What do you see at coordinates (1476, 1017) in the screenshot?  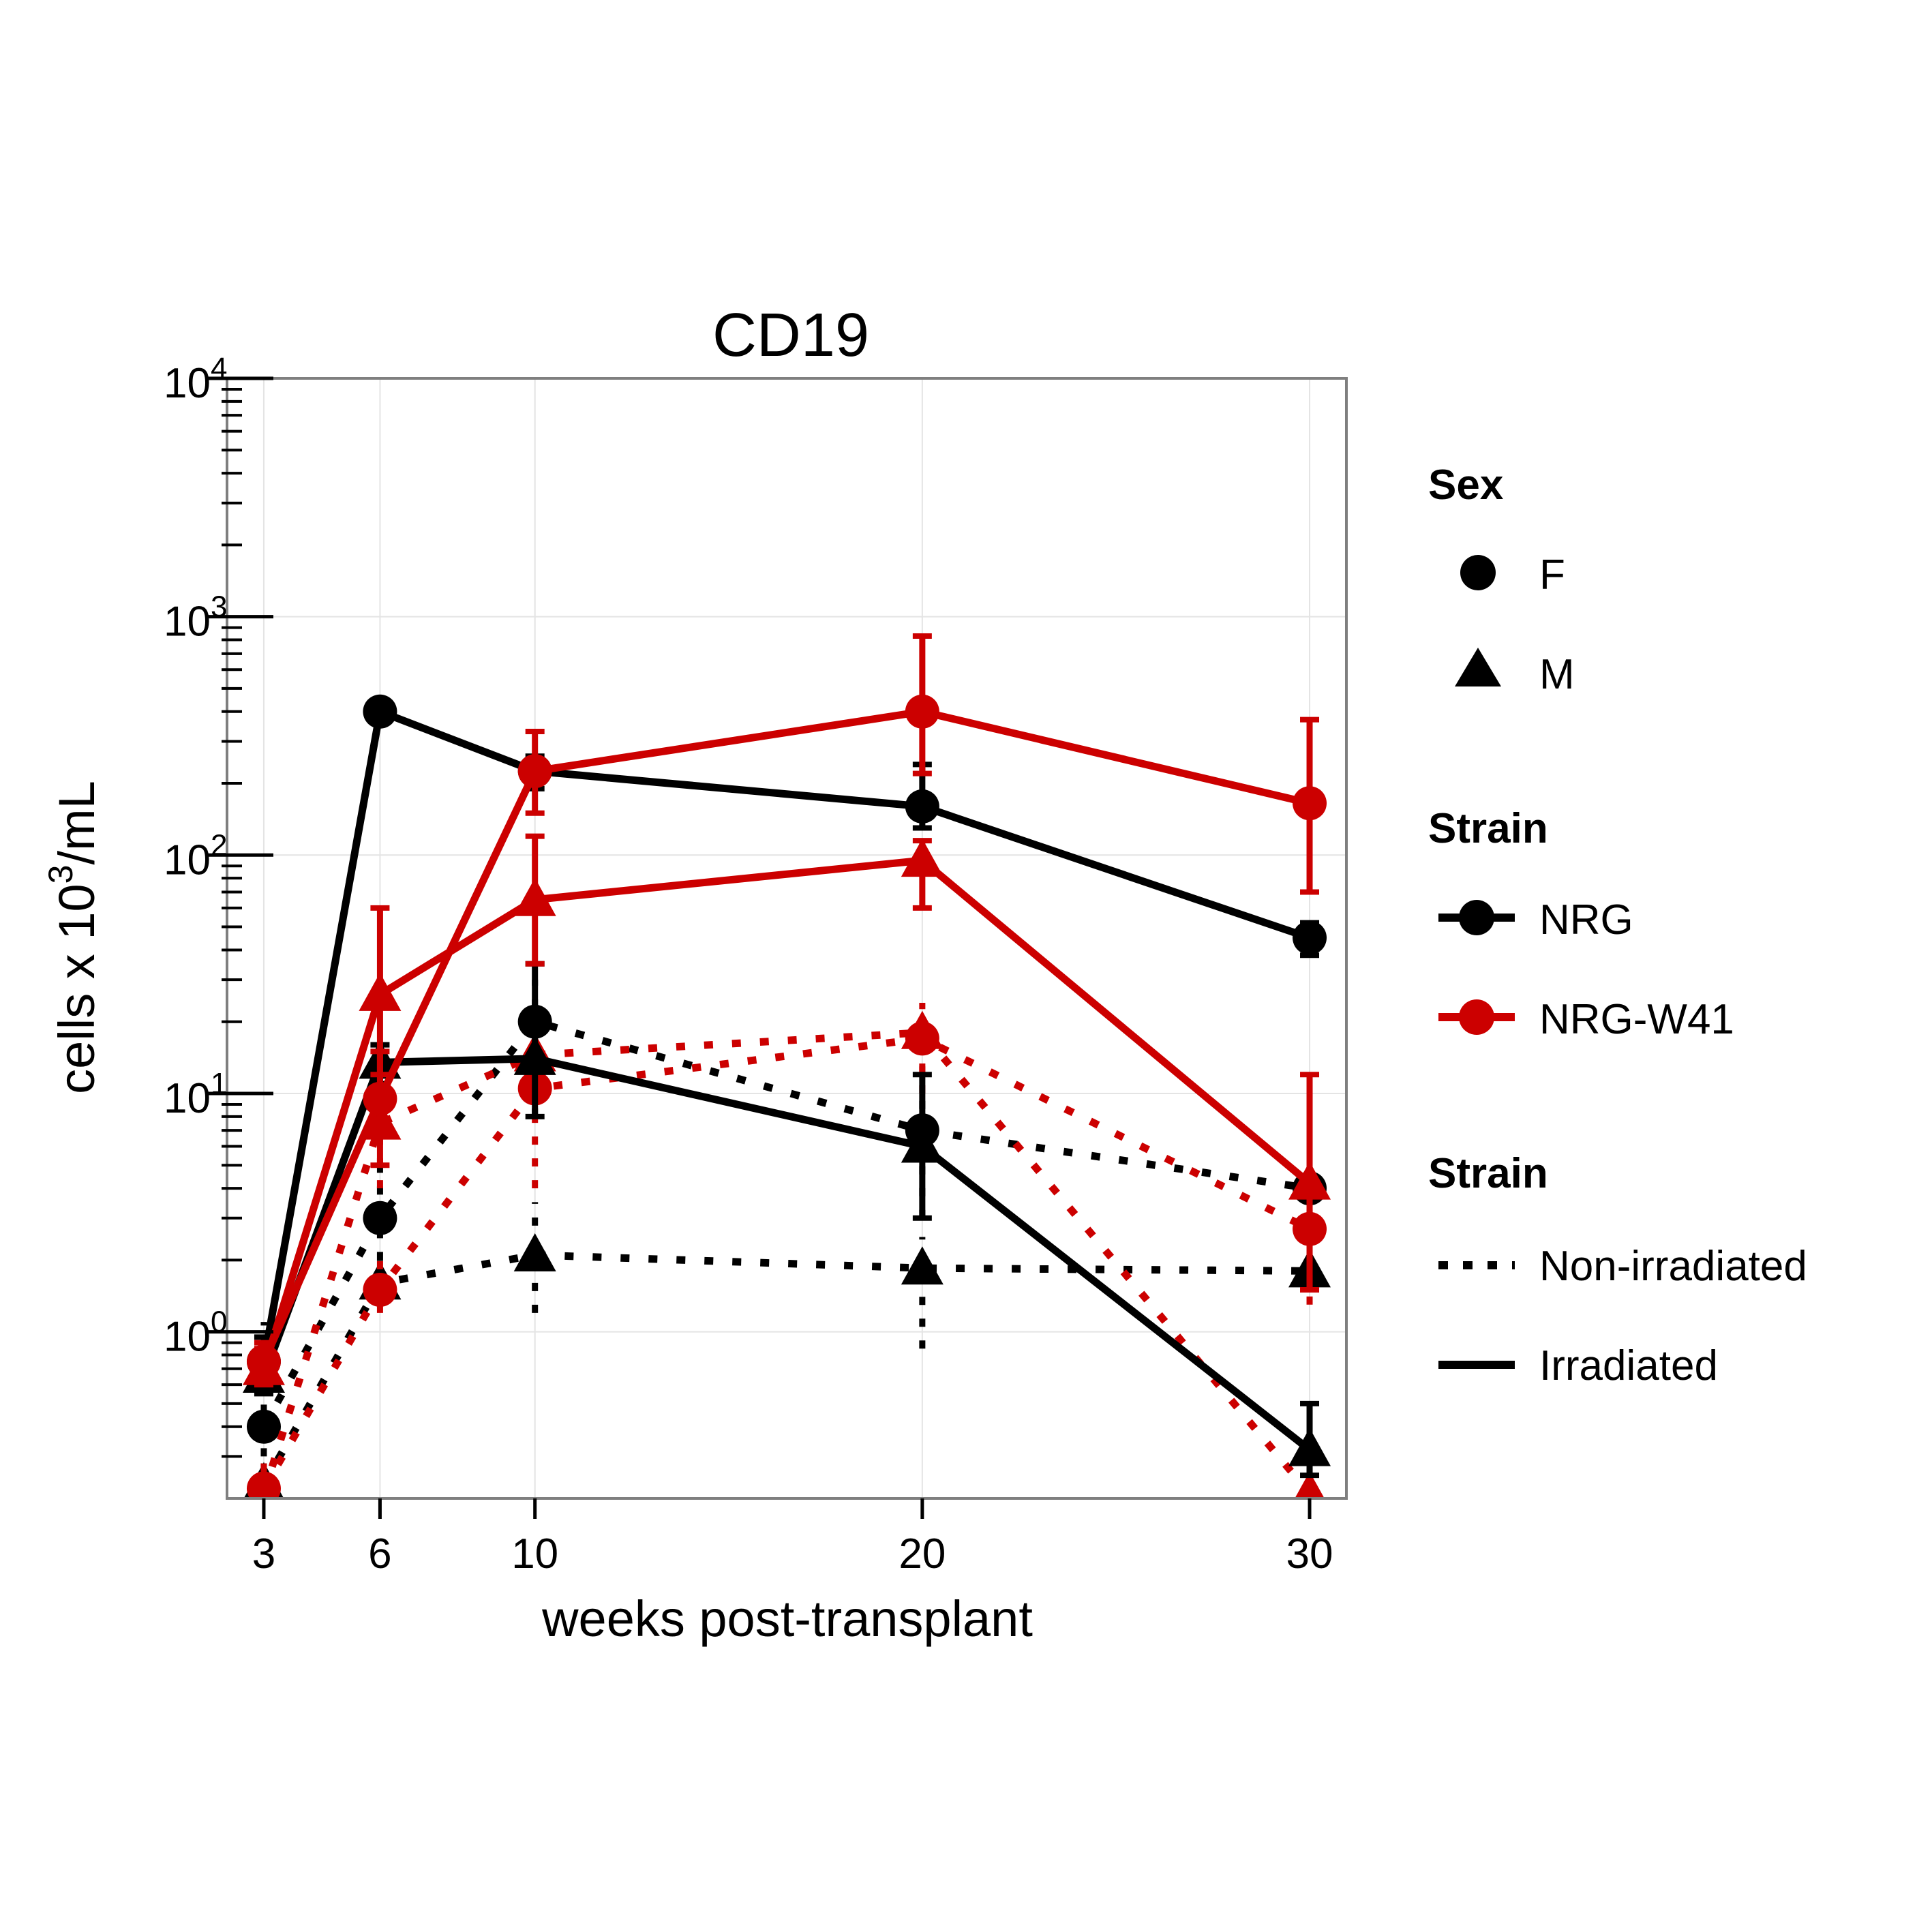 I see `legend-nrg-w41-dot-key` at bounding box center [1476, 1017].